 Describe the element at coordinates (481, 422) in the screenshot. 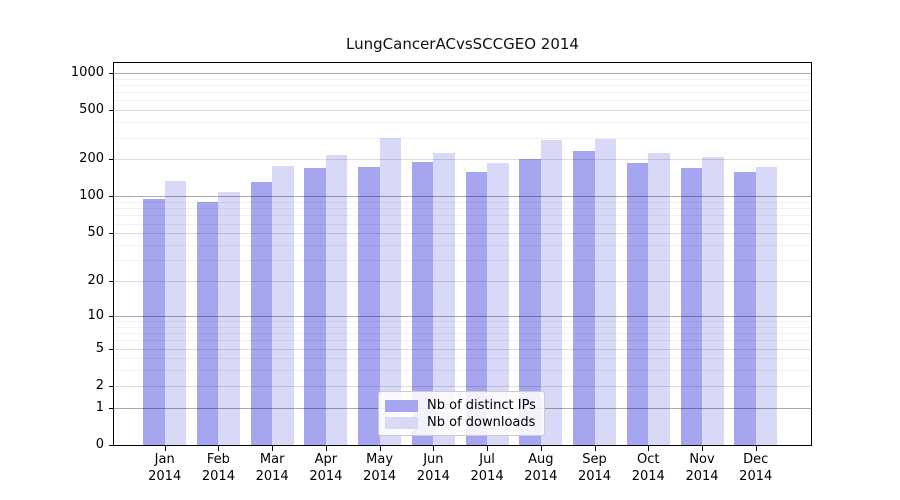

I see `legend-label: Nb of downloads` at that location.